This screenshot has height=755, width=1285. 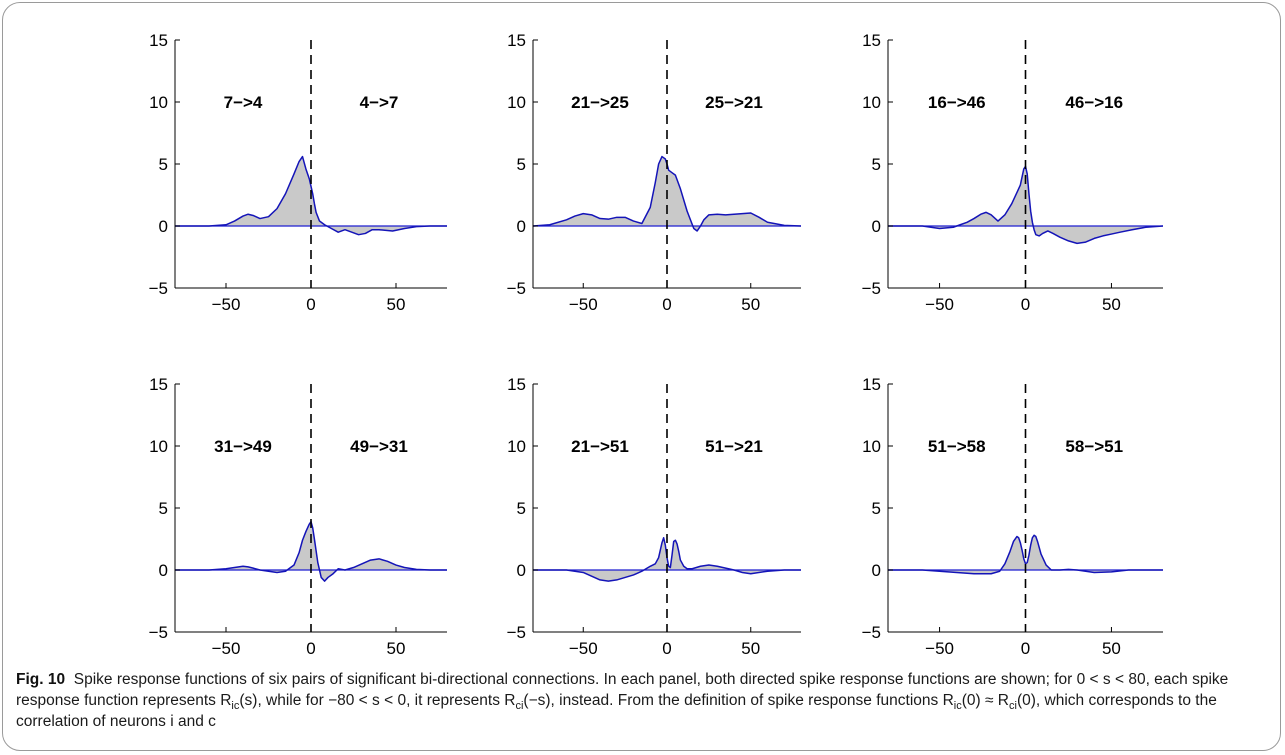 What do you see at coordinates (957, 706) in the screenshot?
I see `caption-sub-3: ic` at bounding box center [957, 706].